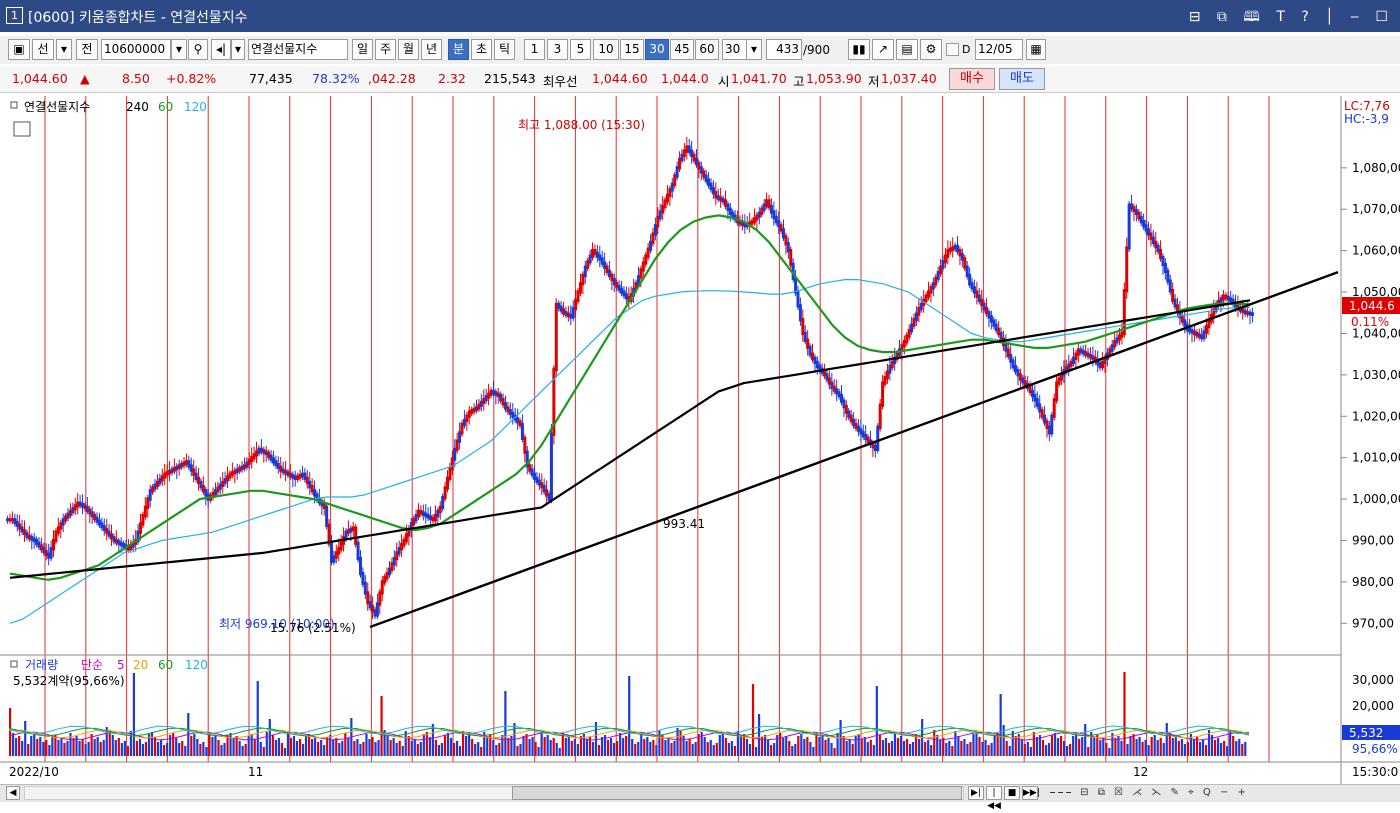 The image size is (1400, 813). I want to click on drawing-tools-icon: ⎯⎯⎯ ⊟ ⧉ ☒ ⋌ ⋋ ✎ ⌖ Q − +, so click(1149, 792).